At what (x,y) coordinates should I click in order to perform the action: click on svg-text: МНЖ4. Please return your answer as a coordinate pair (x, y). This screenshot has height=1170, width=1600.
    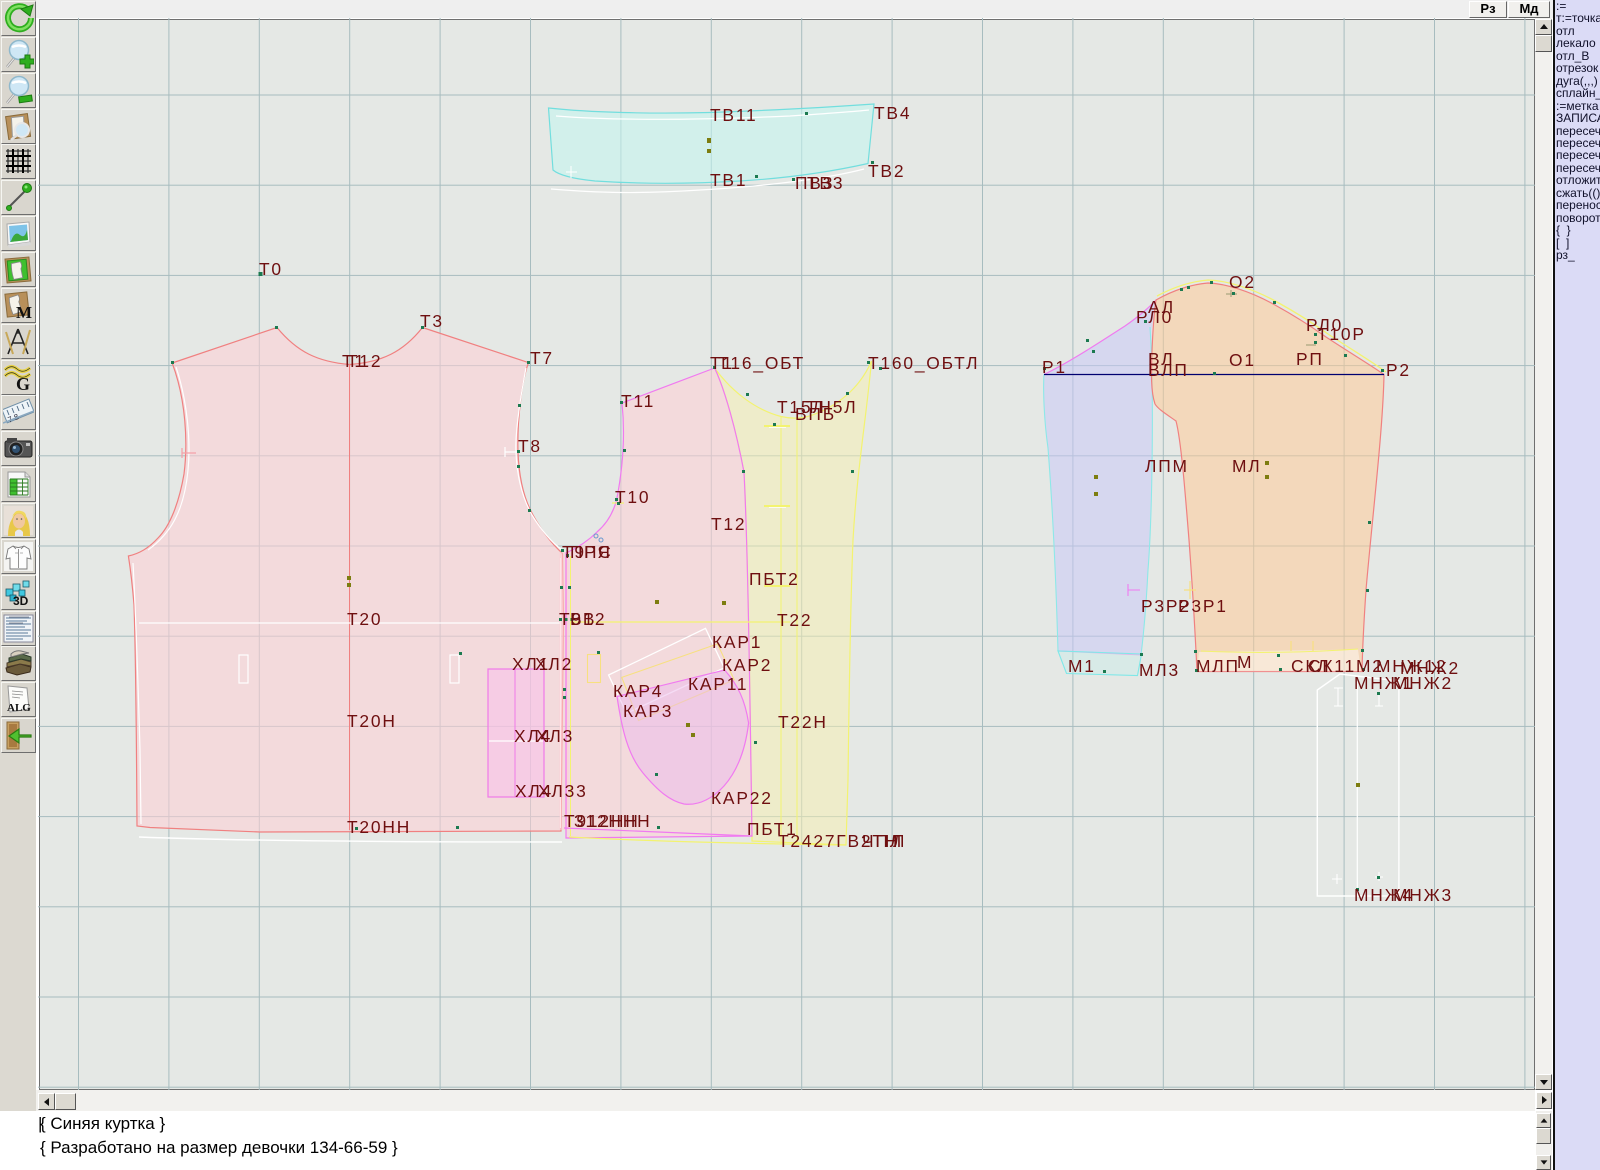
    Looking at the image, I should click on (1384, 895).